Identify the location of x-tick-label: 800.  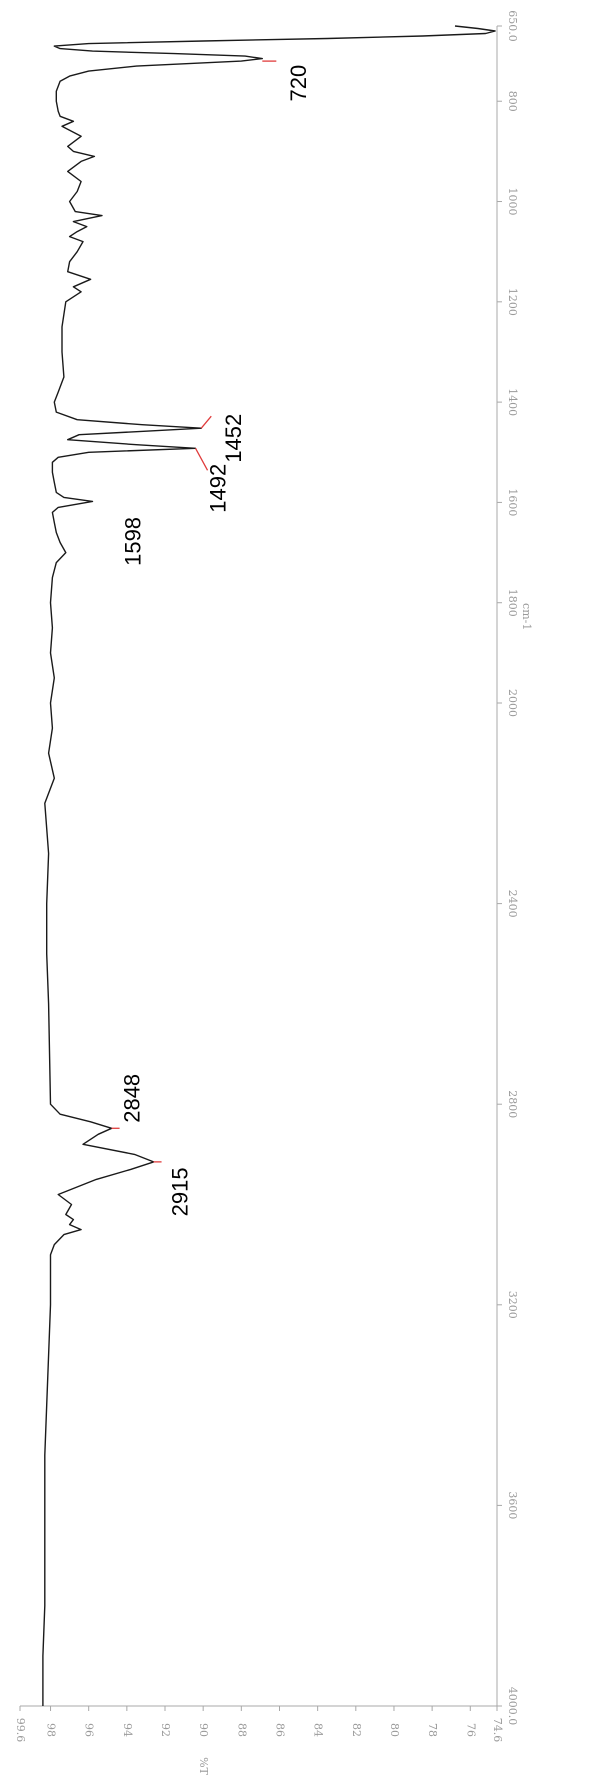
(512, 101).